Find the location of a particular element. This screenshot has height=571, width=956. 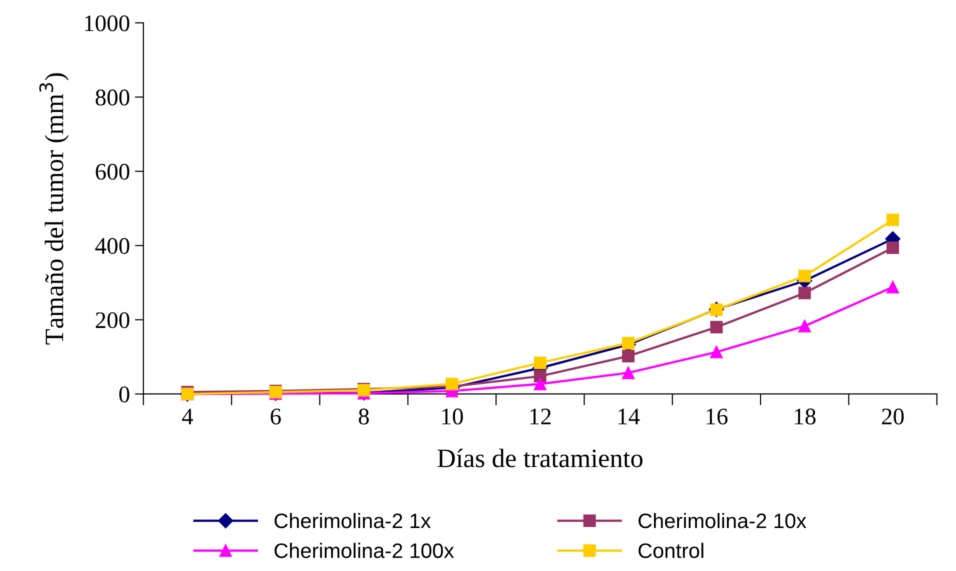

x-axis-title: Días de tratamiento is located at coordinates (540, 458).